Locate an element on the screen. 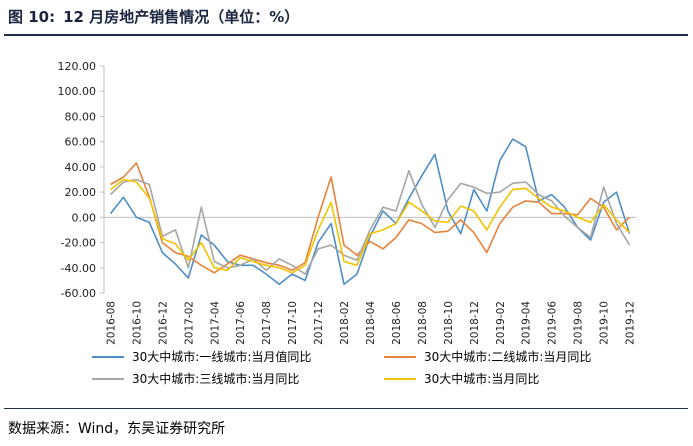 This screenshot has width=693, height=446. legend-swatch-tier3 is located at coordinates (108, 378).